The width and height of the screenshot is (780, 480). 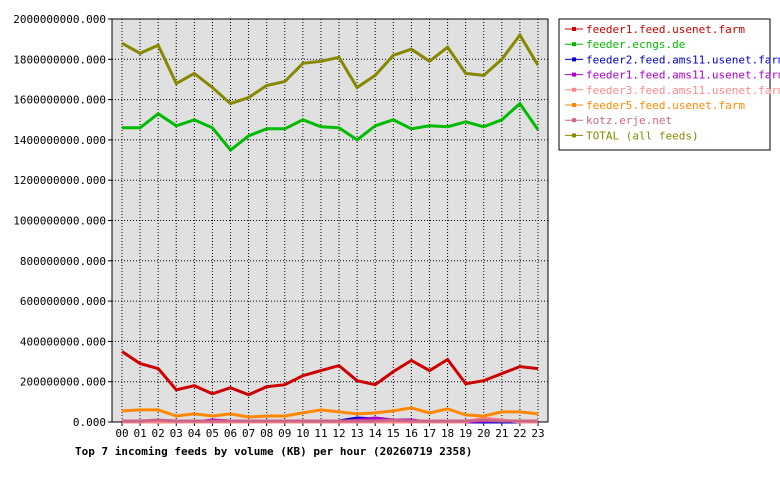 What do you see at coordinates (429, 433) in the screenshot?
I see `x-tick-label: 17` at bounding box center [429, 433].